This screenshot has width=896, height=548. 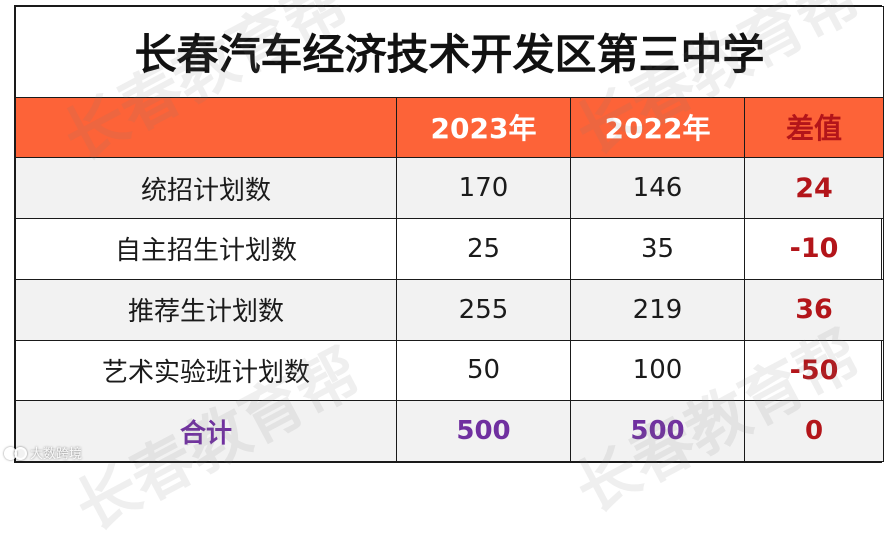 I want to click on logo-text: 大数跨境, so click(x=56, y=454).